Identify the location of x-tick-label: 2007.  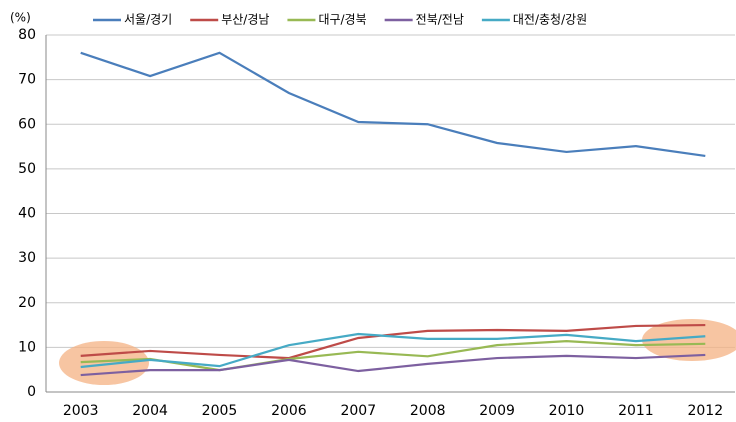
(358, 411).